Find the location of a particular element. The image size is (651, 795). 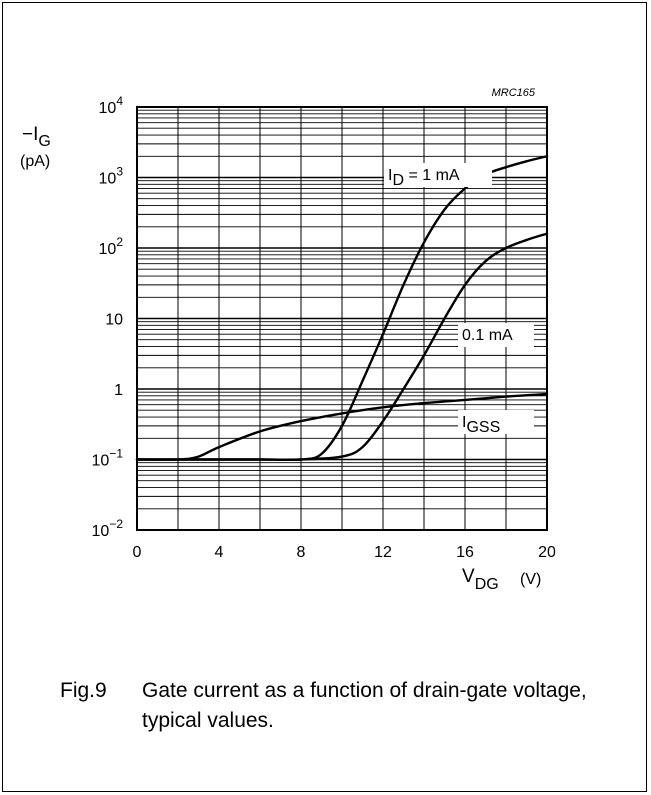

x-tick-label: 4 is located at coordinates (219, 552).